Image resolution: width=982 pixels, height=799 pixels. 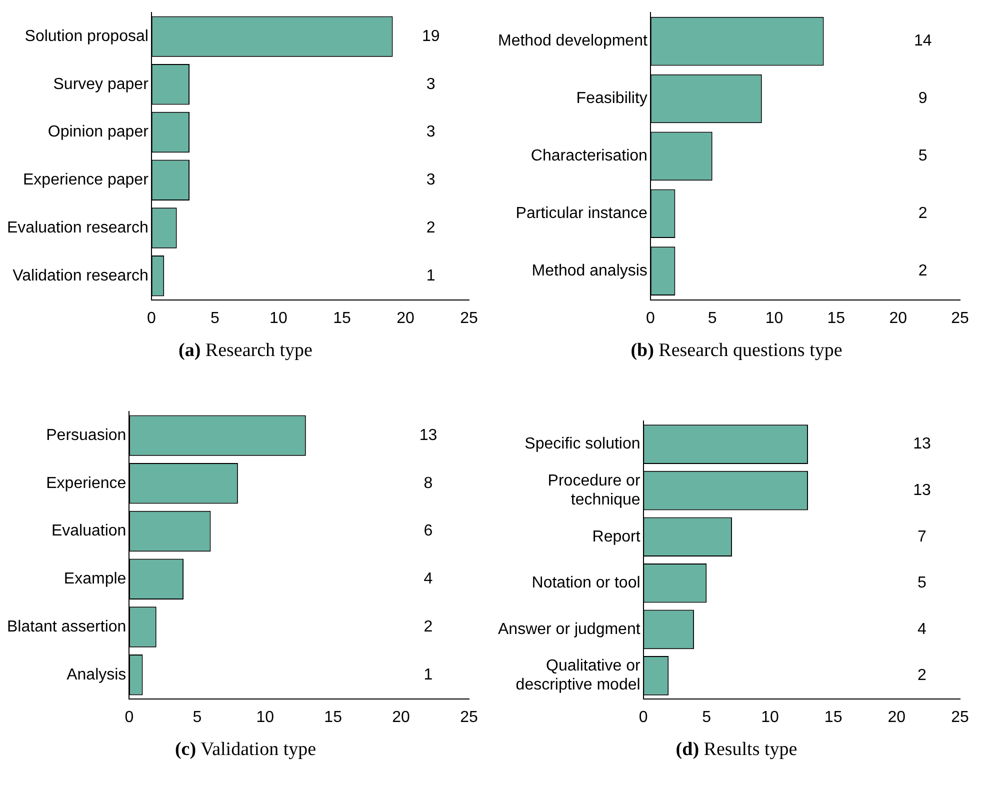 I want to click on y-tick-label: Specific solution, so click(x=582, y=444).